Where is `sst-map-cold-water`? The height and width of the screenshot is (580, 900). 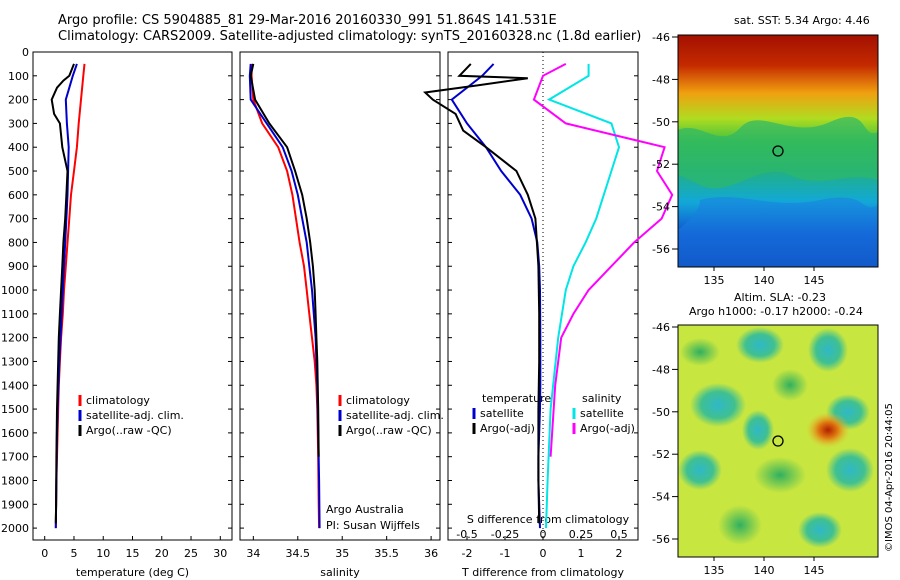
sst-map-cold-water is located at coordinates (778, 232).